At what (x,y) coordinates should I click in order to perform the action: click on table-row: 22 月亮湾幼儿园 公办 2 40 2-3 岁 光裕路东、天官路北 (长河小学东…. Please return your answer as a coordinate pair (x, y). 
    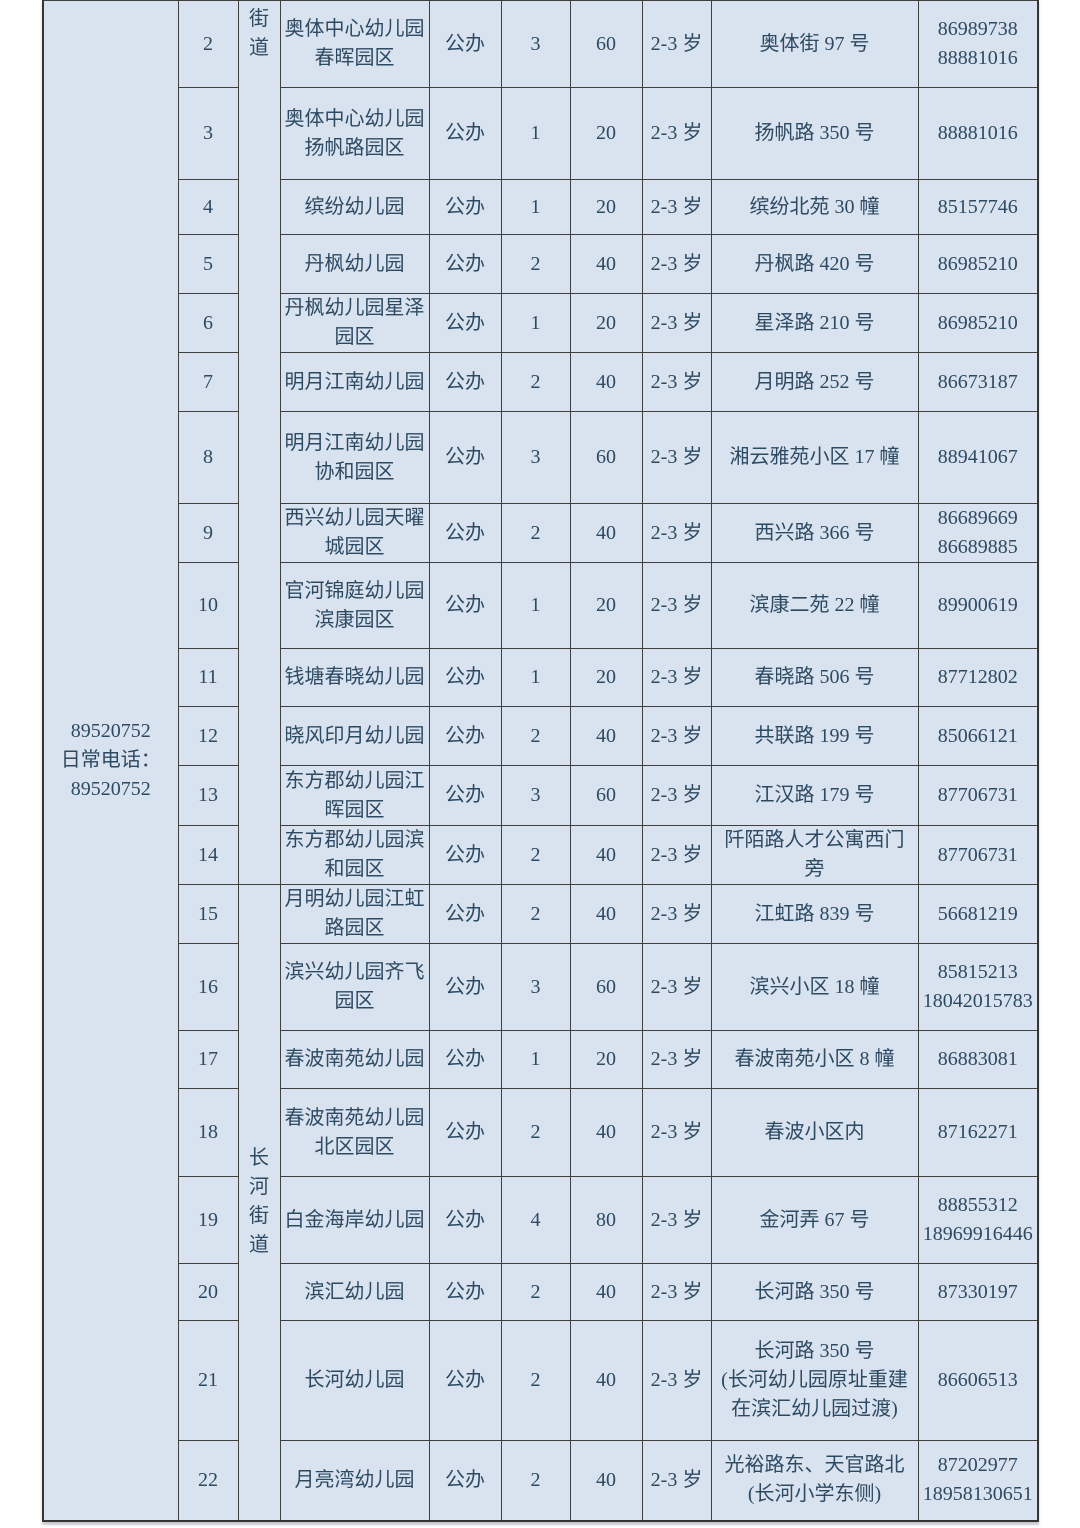
    Looking at the image, I should click on (541, 1480).